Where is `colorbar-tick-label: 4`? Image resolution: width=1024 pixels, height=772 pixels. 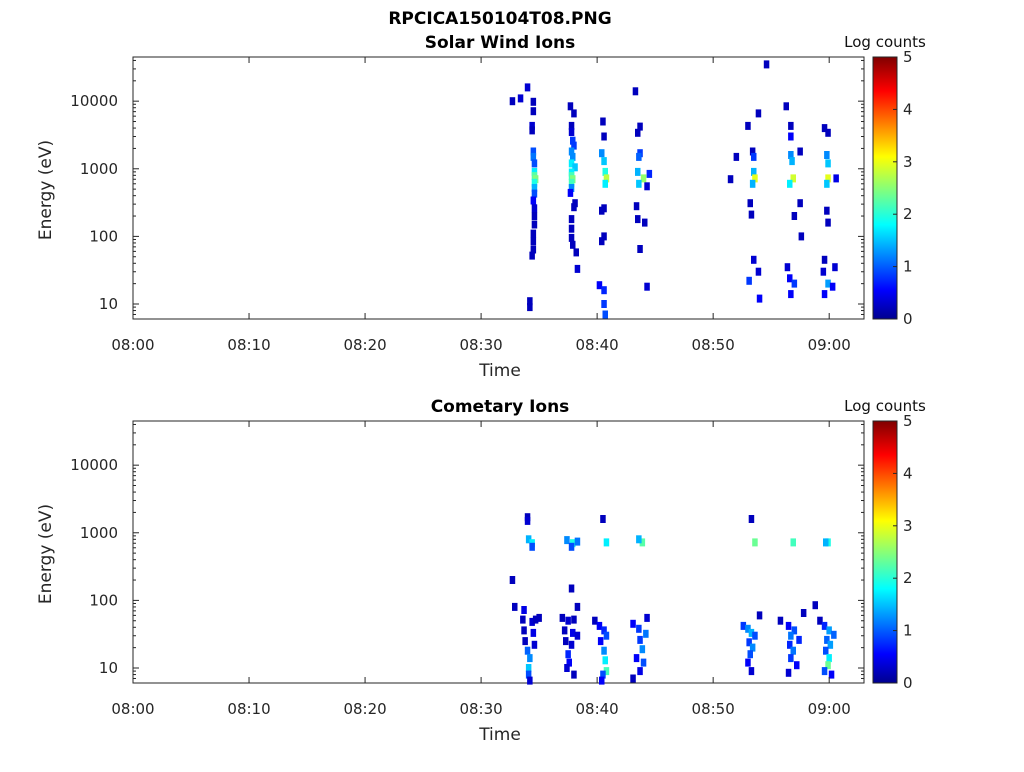
colorbar-tick-label: 4 is located at coordinates (908, 473).